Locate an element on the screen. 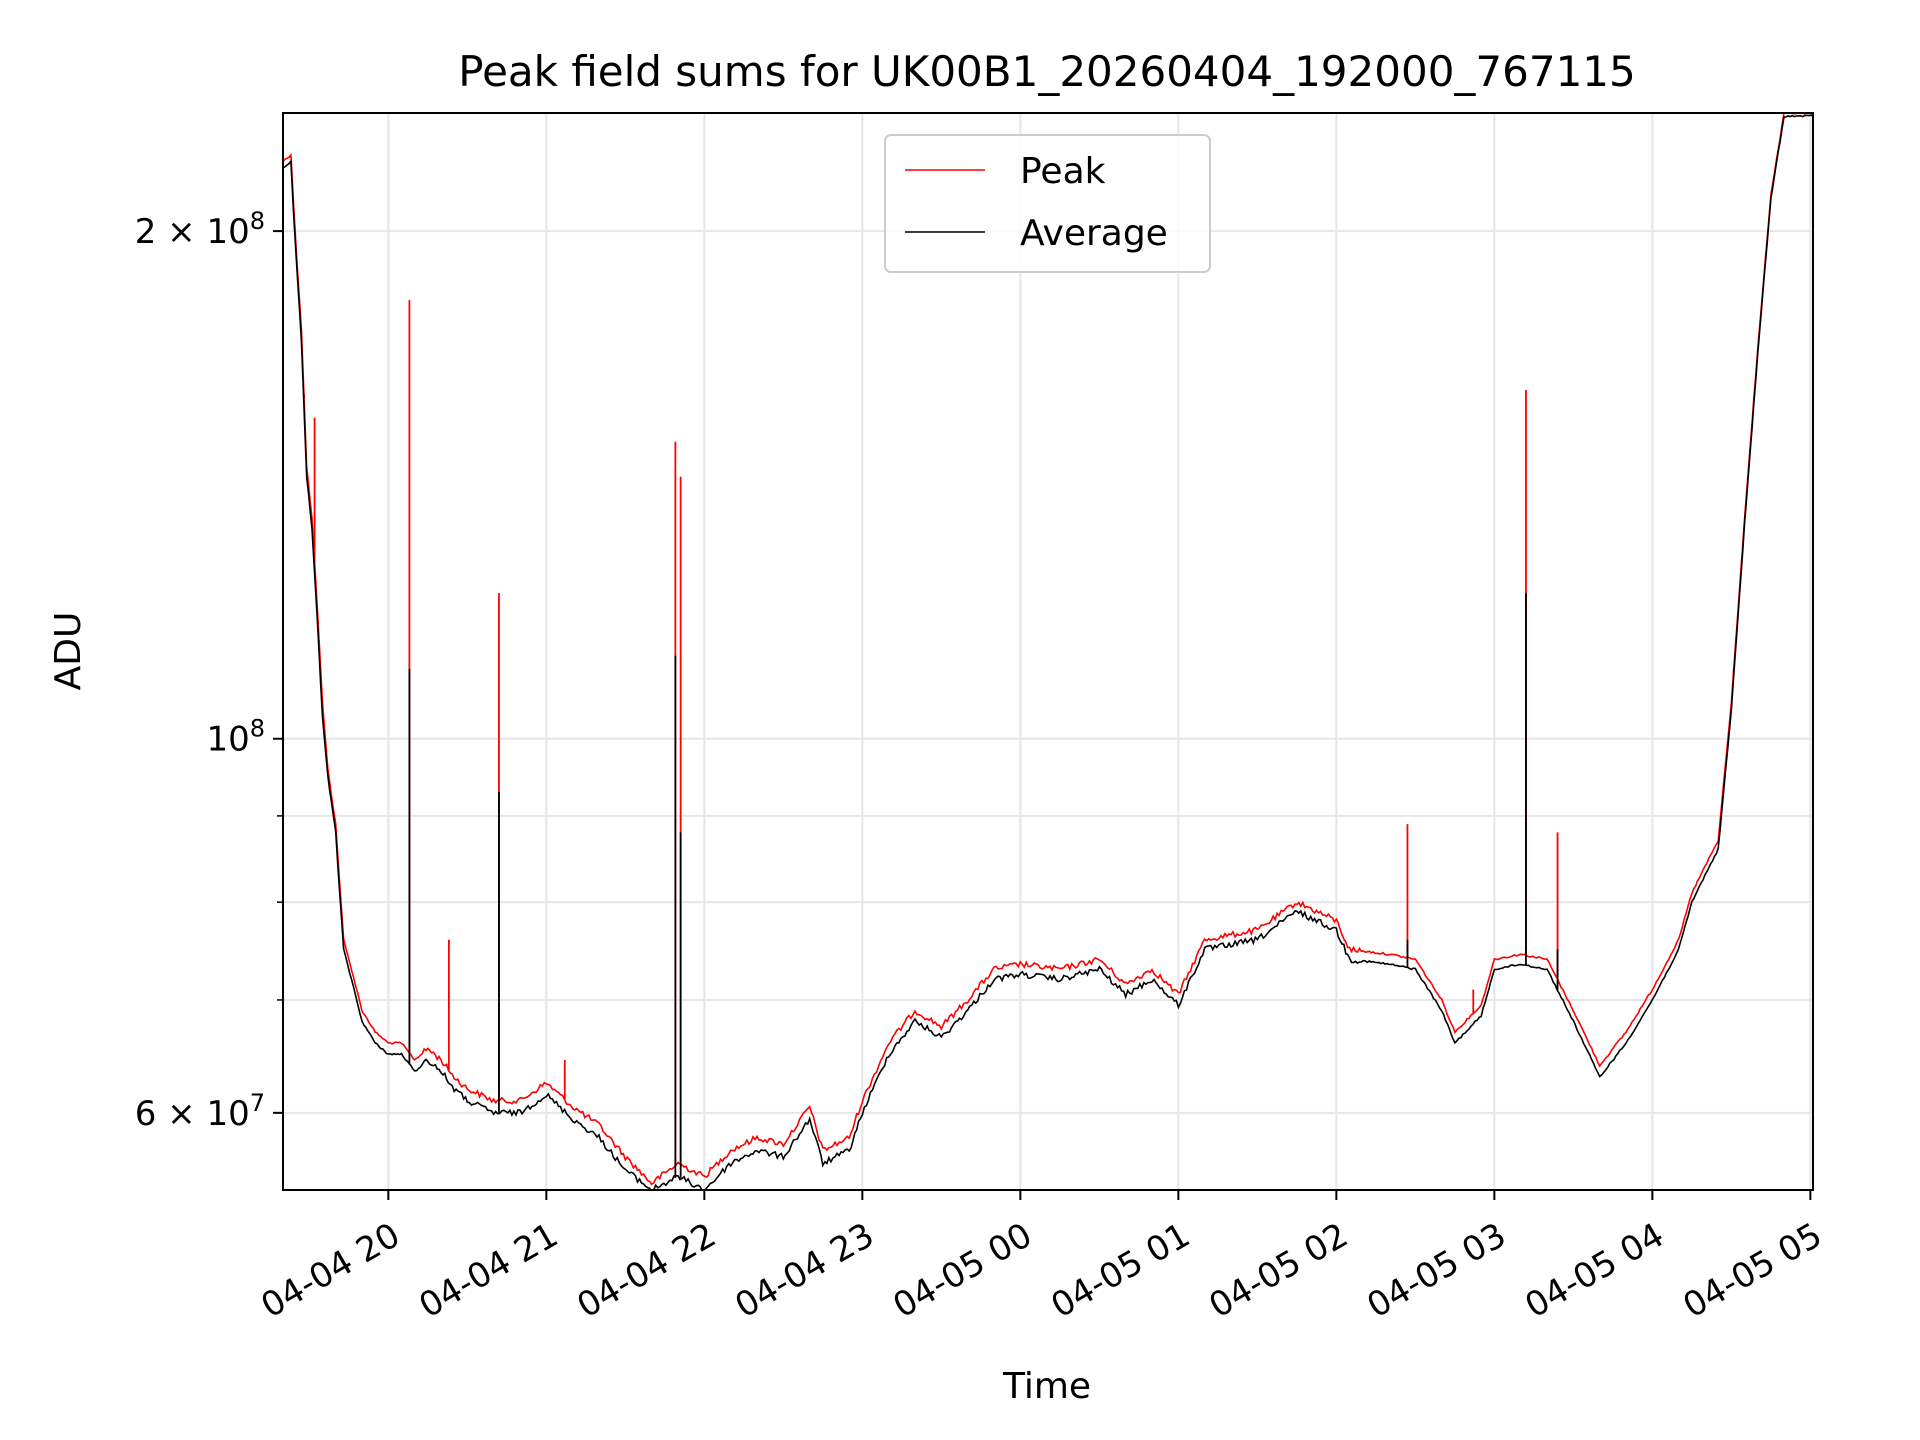 This screenshot has width=1920, height=1440. legend: Peak Average is located at coordinates (1047, 203).